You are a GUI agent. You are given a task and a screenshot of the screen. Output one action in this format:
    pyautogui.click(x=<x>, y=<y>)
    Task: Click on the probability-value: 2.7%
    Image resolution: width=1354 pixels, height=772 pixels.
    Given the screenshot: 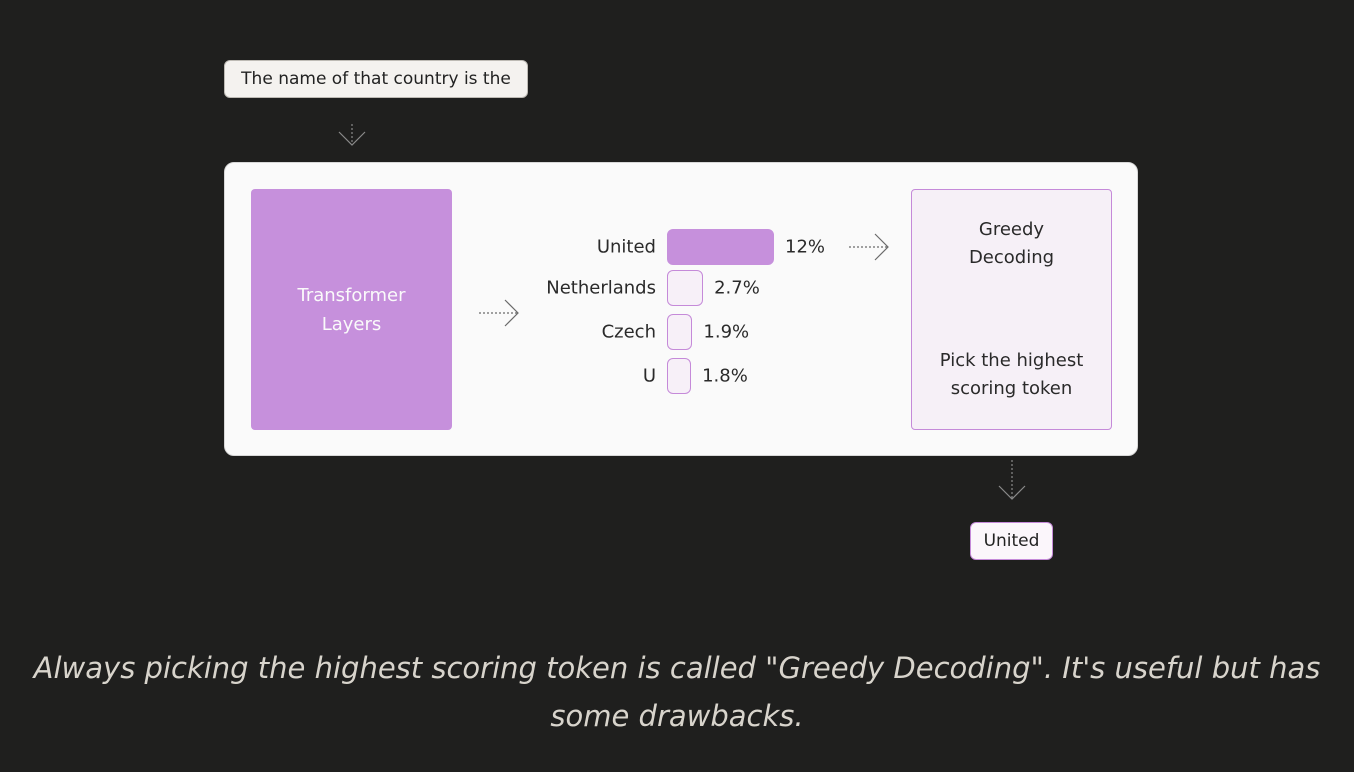 What is the action you would take?
    pyautogui.click(x=737, y=288)
    